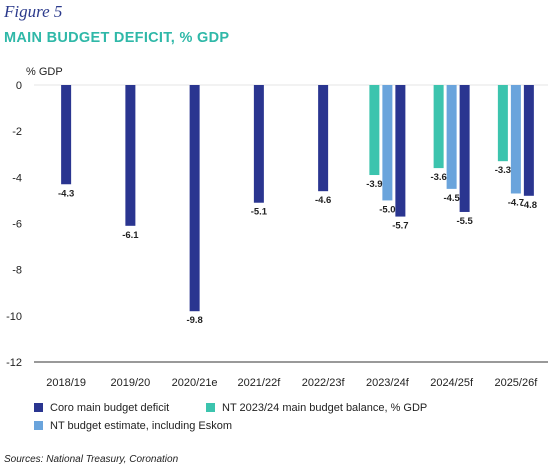  What do you see at coordinates (516, 202) in the screenshot?
I see `data-label: -4.7` at bounding box center [516, 202].